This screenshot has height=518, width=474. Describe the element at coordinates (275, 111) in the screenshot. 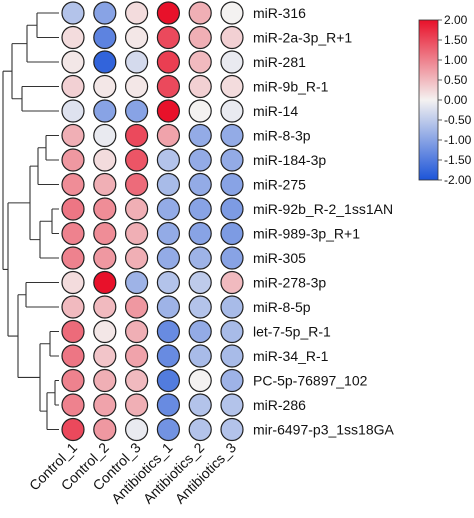

I see `row-label: miR-14` at that location.